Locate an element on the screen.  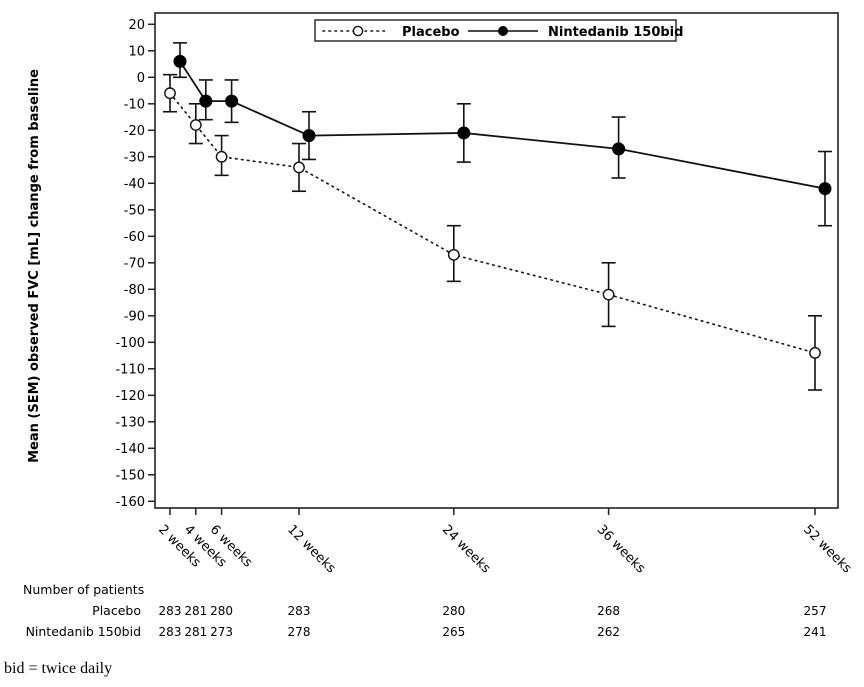
y-tick-label: -60 is located at coordinates (134, 237).